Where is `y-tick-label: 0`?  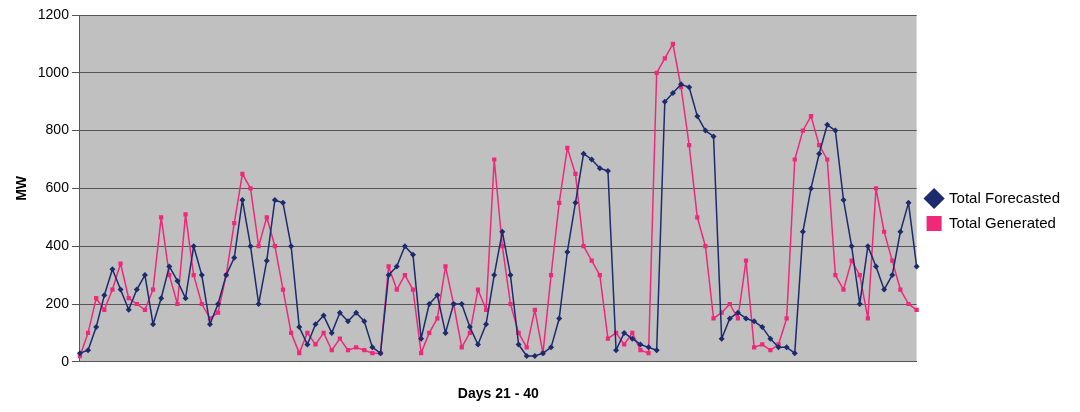 y-tick-label: 0 is located at coordinates (65, 360).